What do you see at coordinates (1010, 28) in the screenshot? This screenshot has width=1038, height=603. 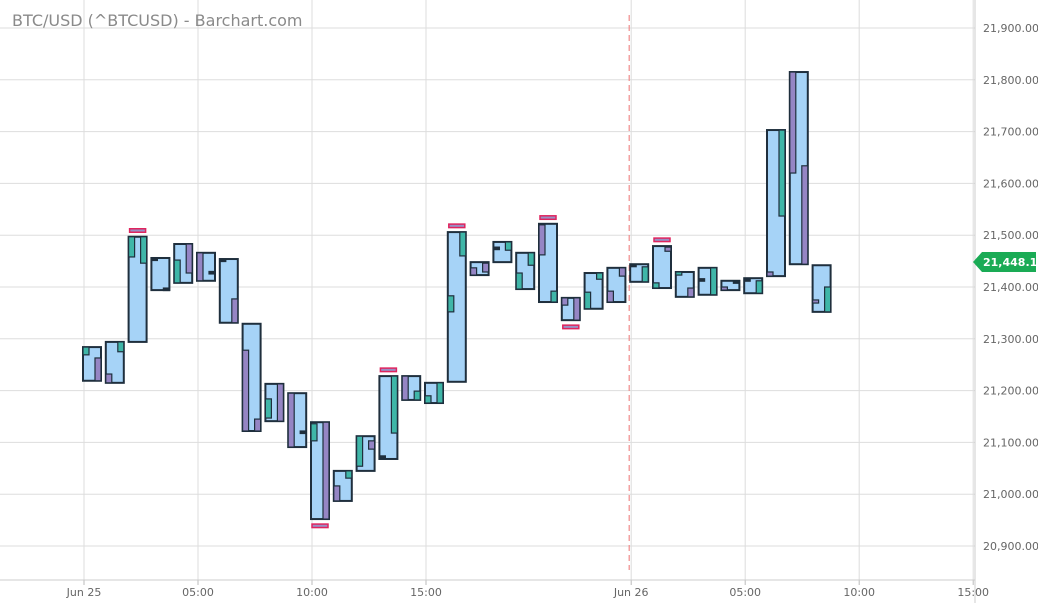 I see `y-tick-label: 21,900.00` at bounding box center [1010, 28].